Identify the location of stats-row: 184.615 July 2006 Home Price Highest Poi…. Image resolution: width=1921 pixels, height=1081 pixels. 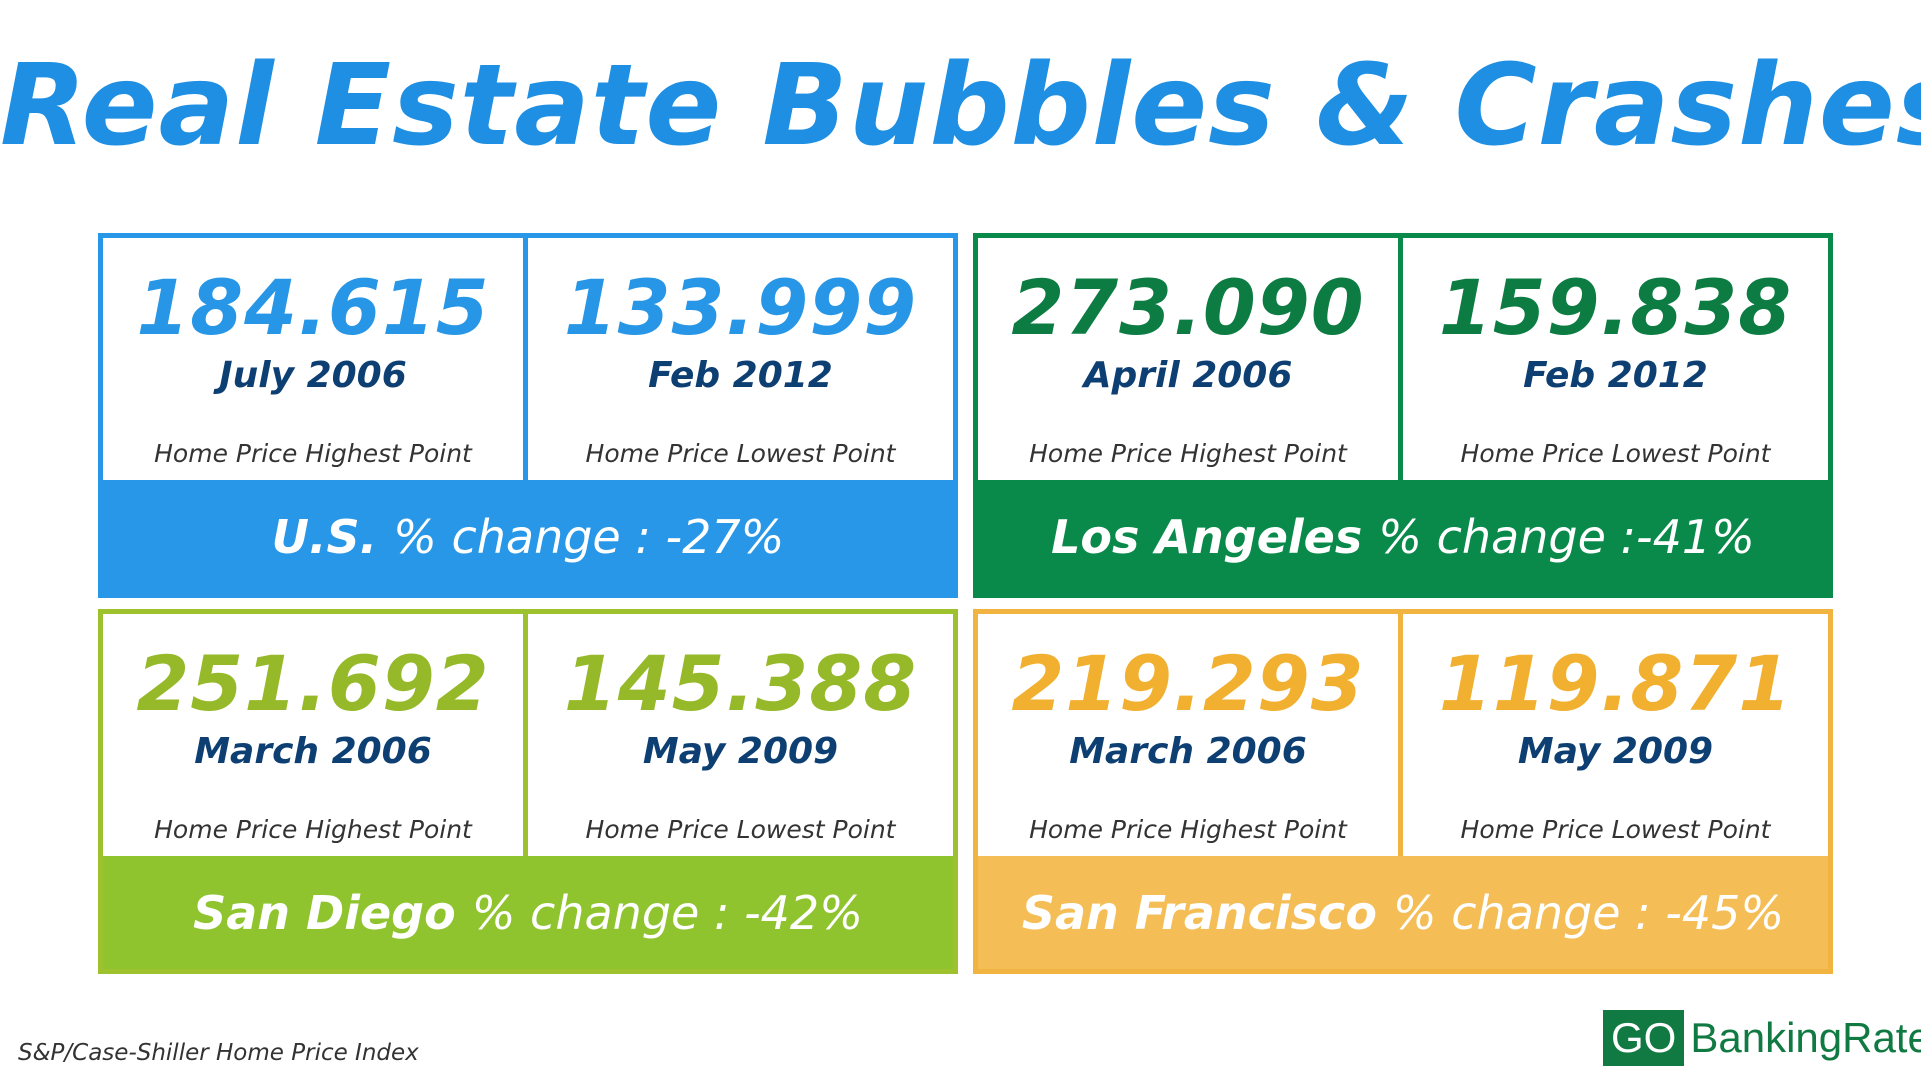
(528, 359).